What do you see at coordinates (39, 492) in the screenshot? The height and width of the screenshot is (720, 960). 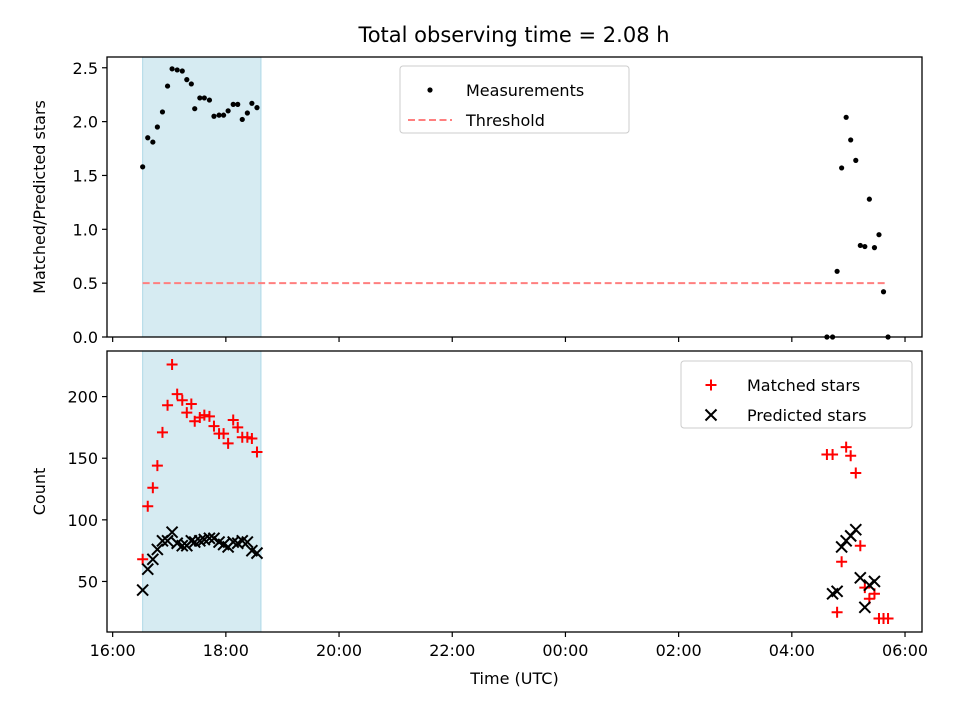 I see `y-axis-label: Count` at bounding box center [39, 492].